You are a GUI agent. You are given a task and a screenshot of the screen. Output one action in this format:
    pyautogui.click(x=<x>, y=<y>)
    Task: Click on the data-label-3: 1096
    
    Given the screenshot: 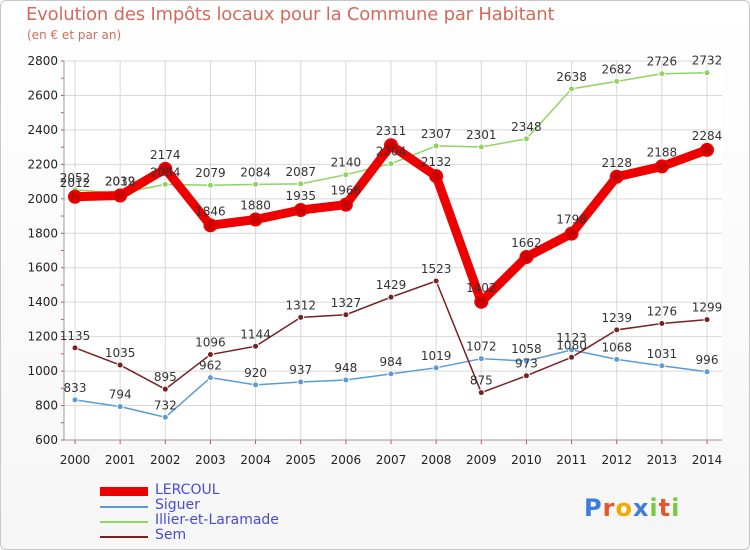 What is the action you would take?
    pyautogui.click(x=210, y=343)
    